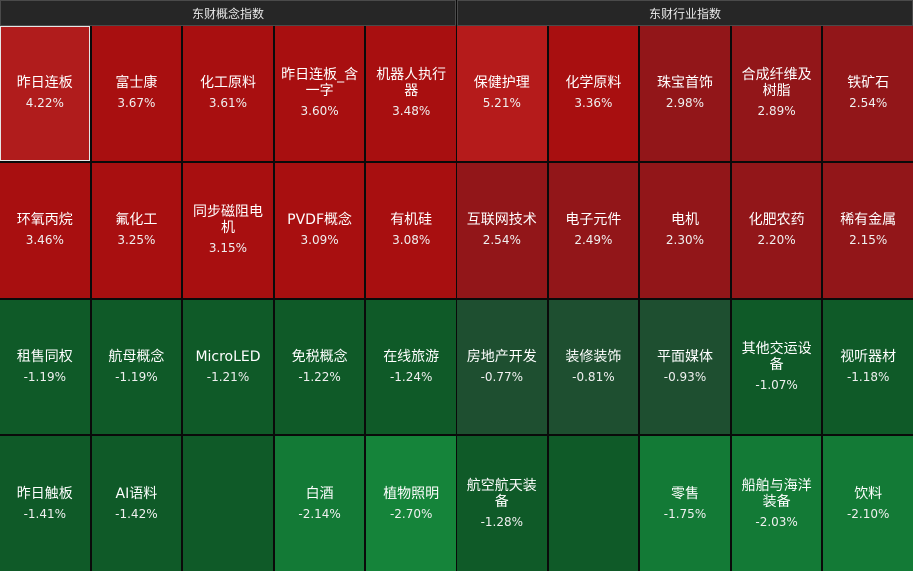 The height and width of the screenshot is (571, 913). I want to click on tile-change-percent: -0.77%, so click(502, 376).